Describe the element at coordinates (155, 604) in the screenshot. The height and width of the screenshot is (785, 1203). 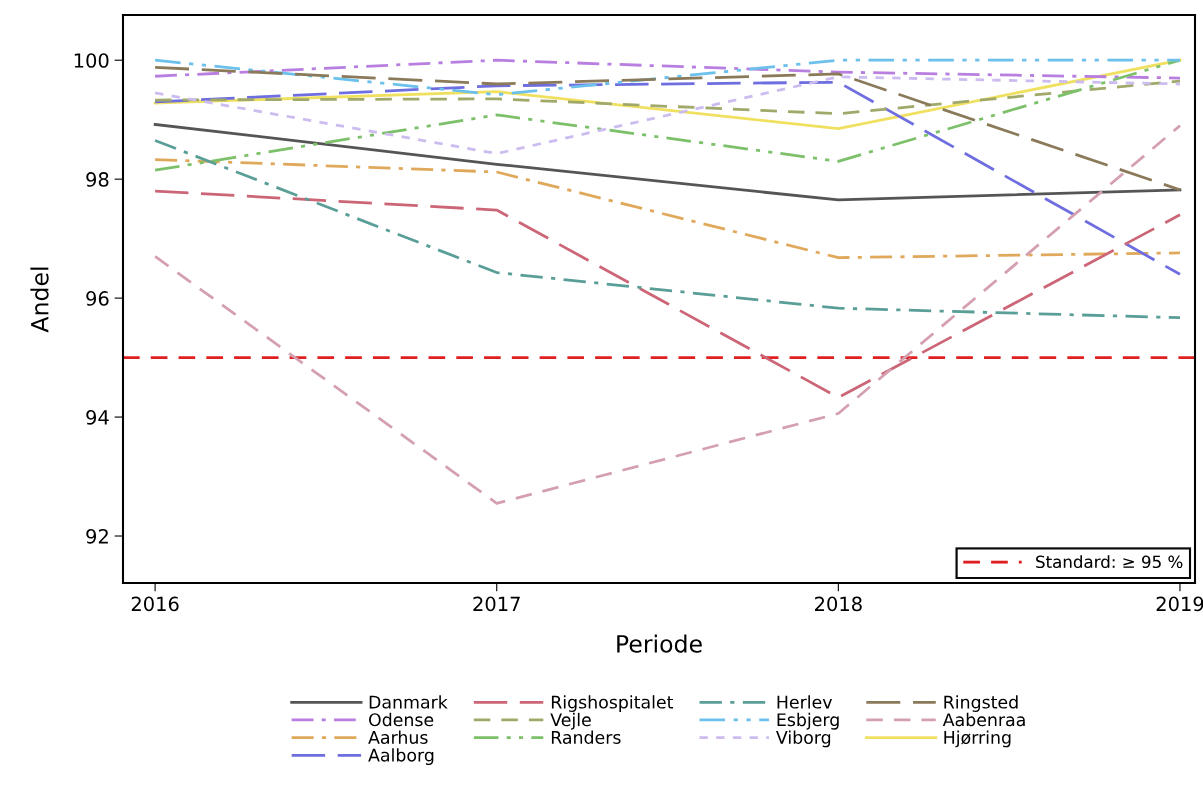
I see `x-tick-label: 2016` at that location.